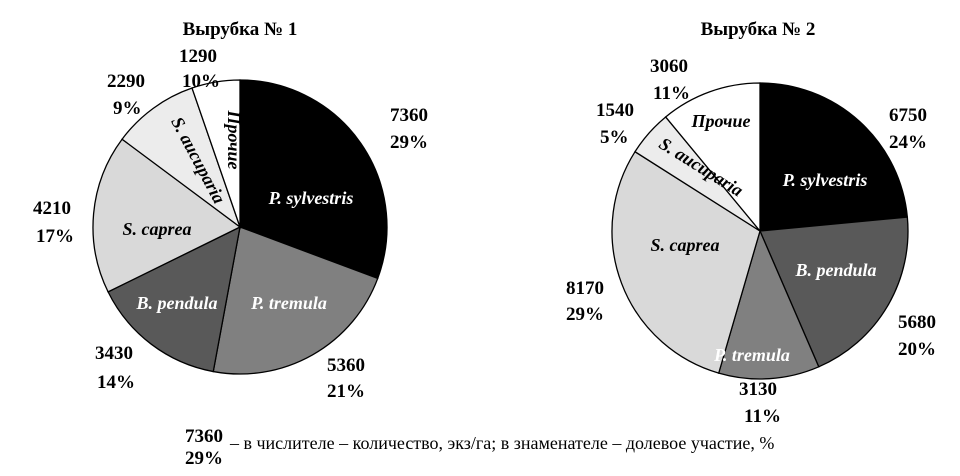  What do you see at coordinates (52, 208) in the screenshot?
I see `chart-1-count-s-caprea: 4210` at bounding box center [52, 208].